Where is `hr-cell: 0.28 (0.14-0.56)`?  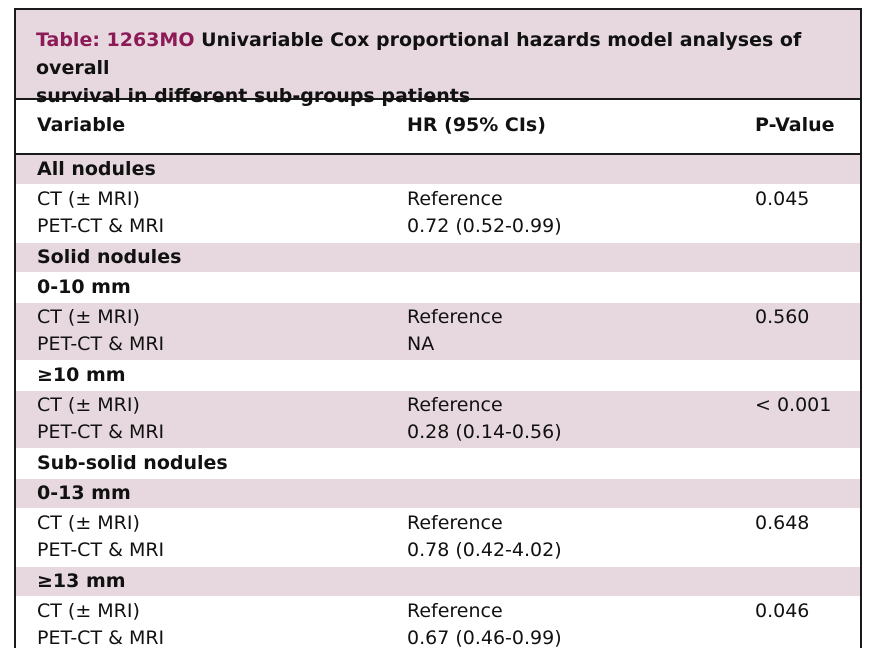 hr-cell: 0.28 (0.14-0.56) is located at coordinates (484, 432).